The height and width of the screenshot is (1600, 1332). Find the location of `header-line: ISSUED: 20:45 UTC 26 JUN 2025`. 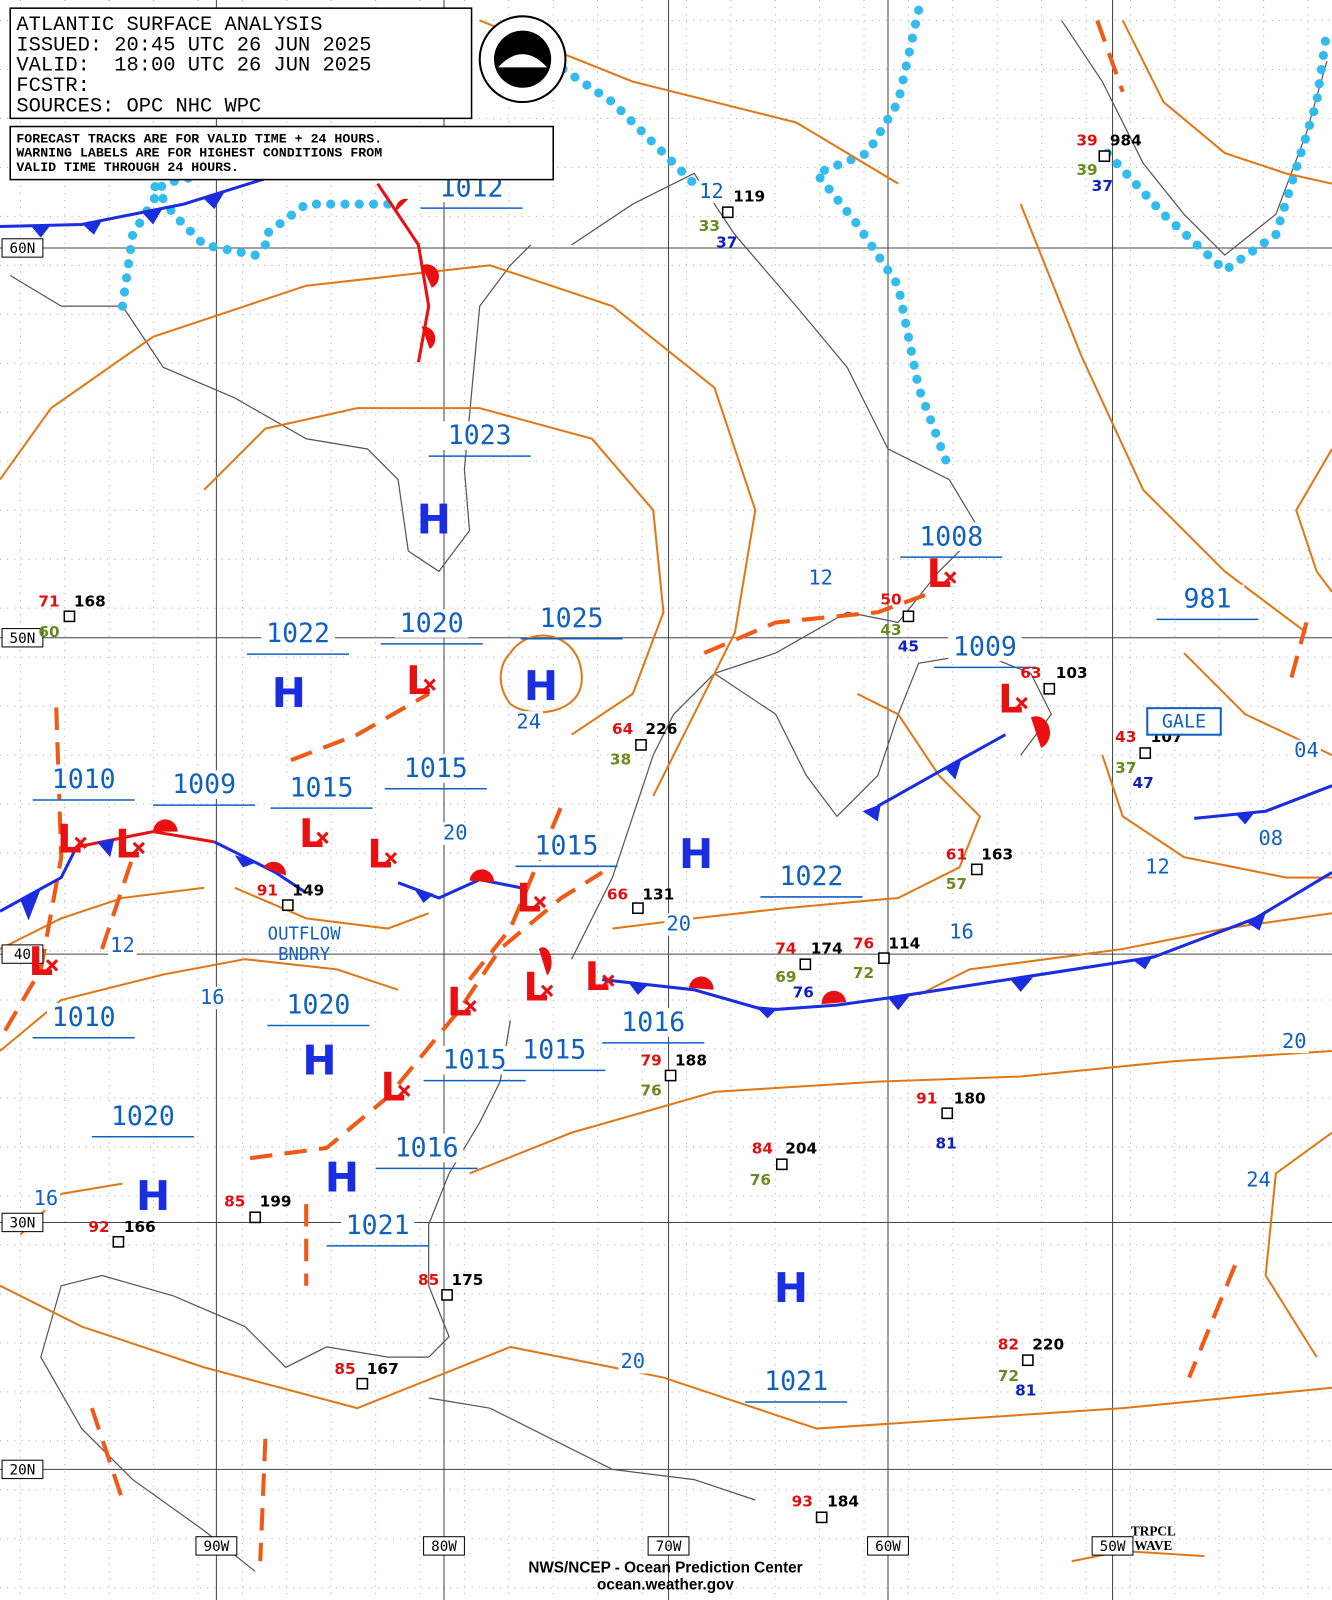

header-line: ISSUED: 20:45 UTC 26 JUN 2025 is located at coordinates (193, 45).